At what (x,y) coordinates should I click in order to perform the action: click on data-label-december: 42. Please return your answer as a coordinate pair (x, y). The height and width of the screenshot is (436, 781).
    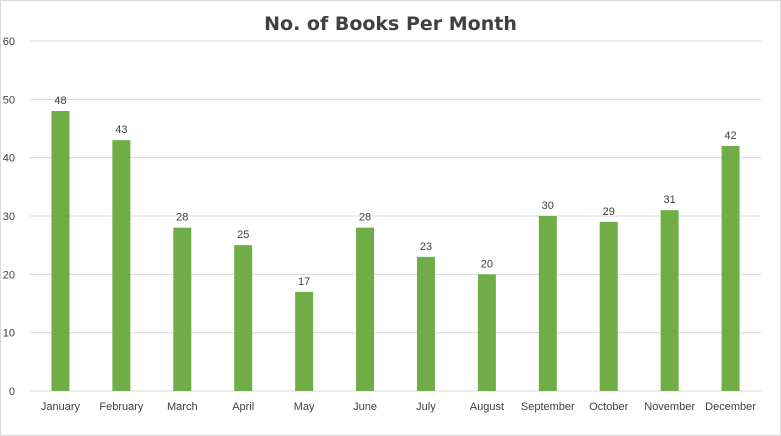
    Looking at the image, I should click on (730, 136).